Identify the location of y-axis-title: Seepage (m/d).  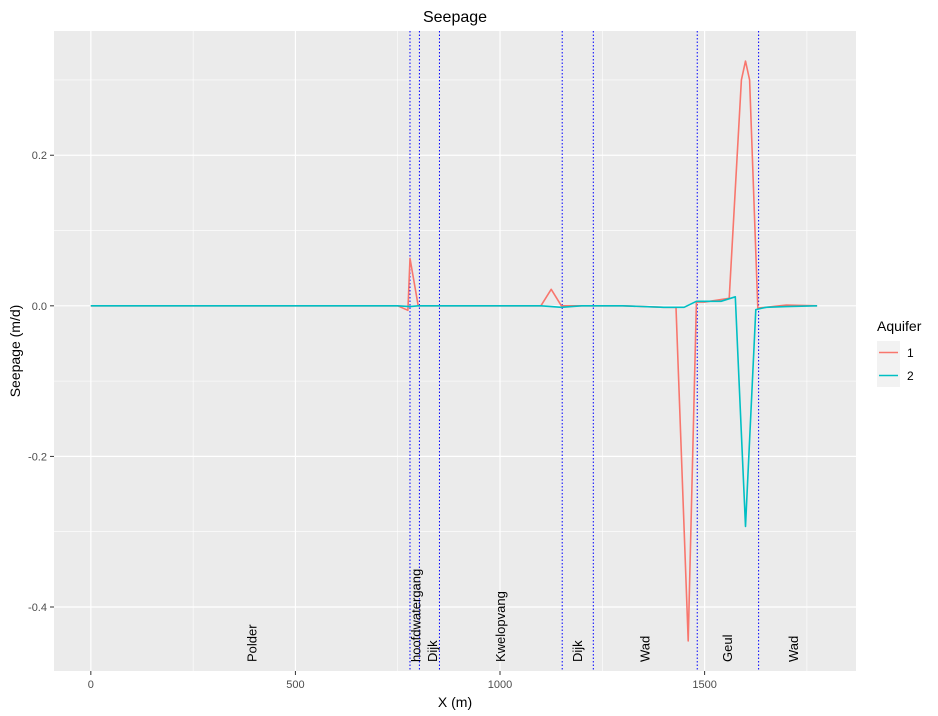
(15, 351).